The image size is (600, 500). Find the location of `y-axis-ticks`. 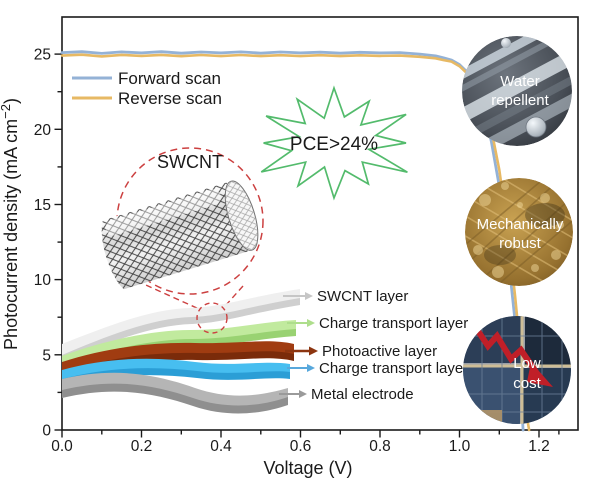

y-axis-ticks is located at coordinates (58, 242).